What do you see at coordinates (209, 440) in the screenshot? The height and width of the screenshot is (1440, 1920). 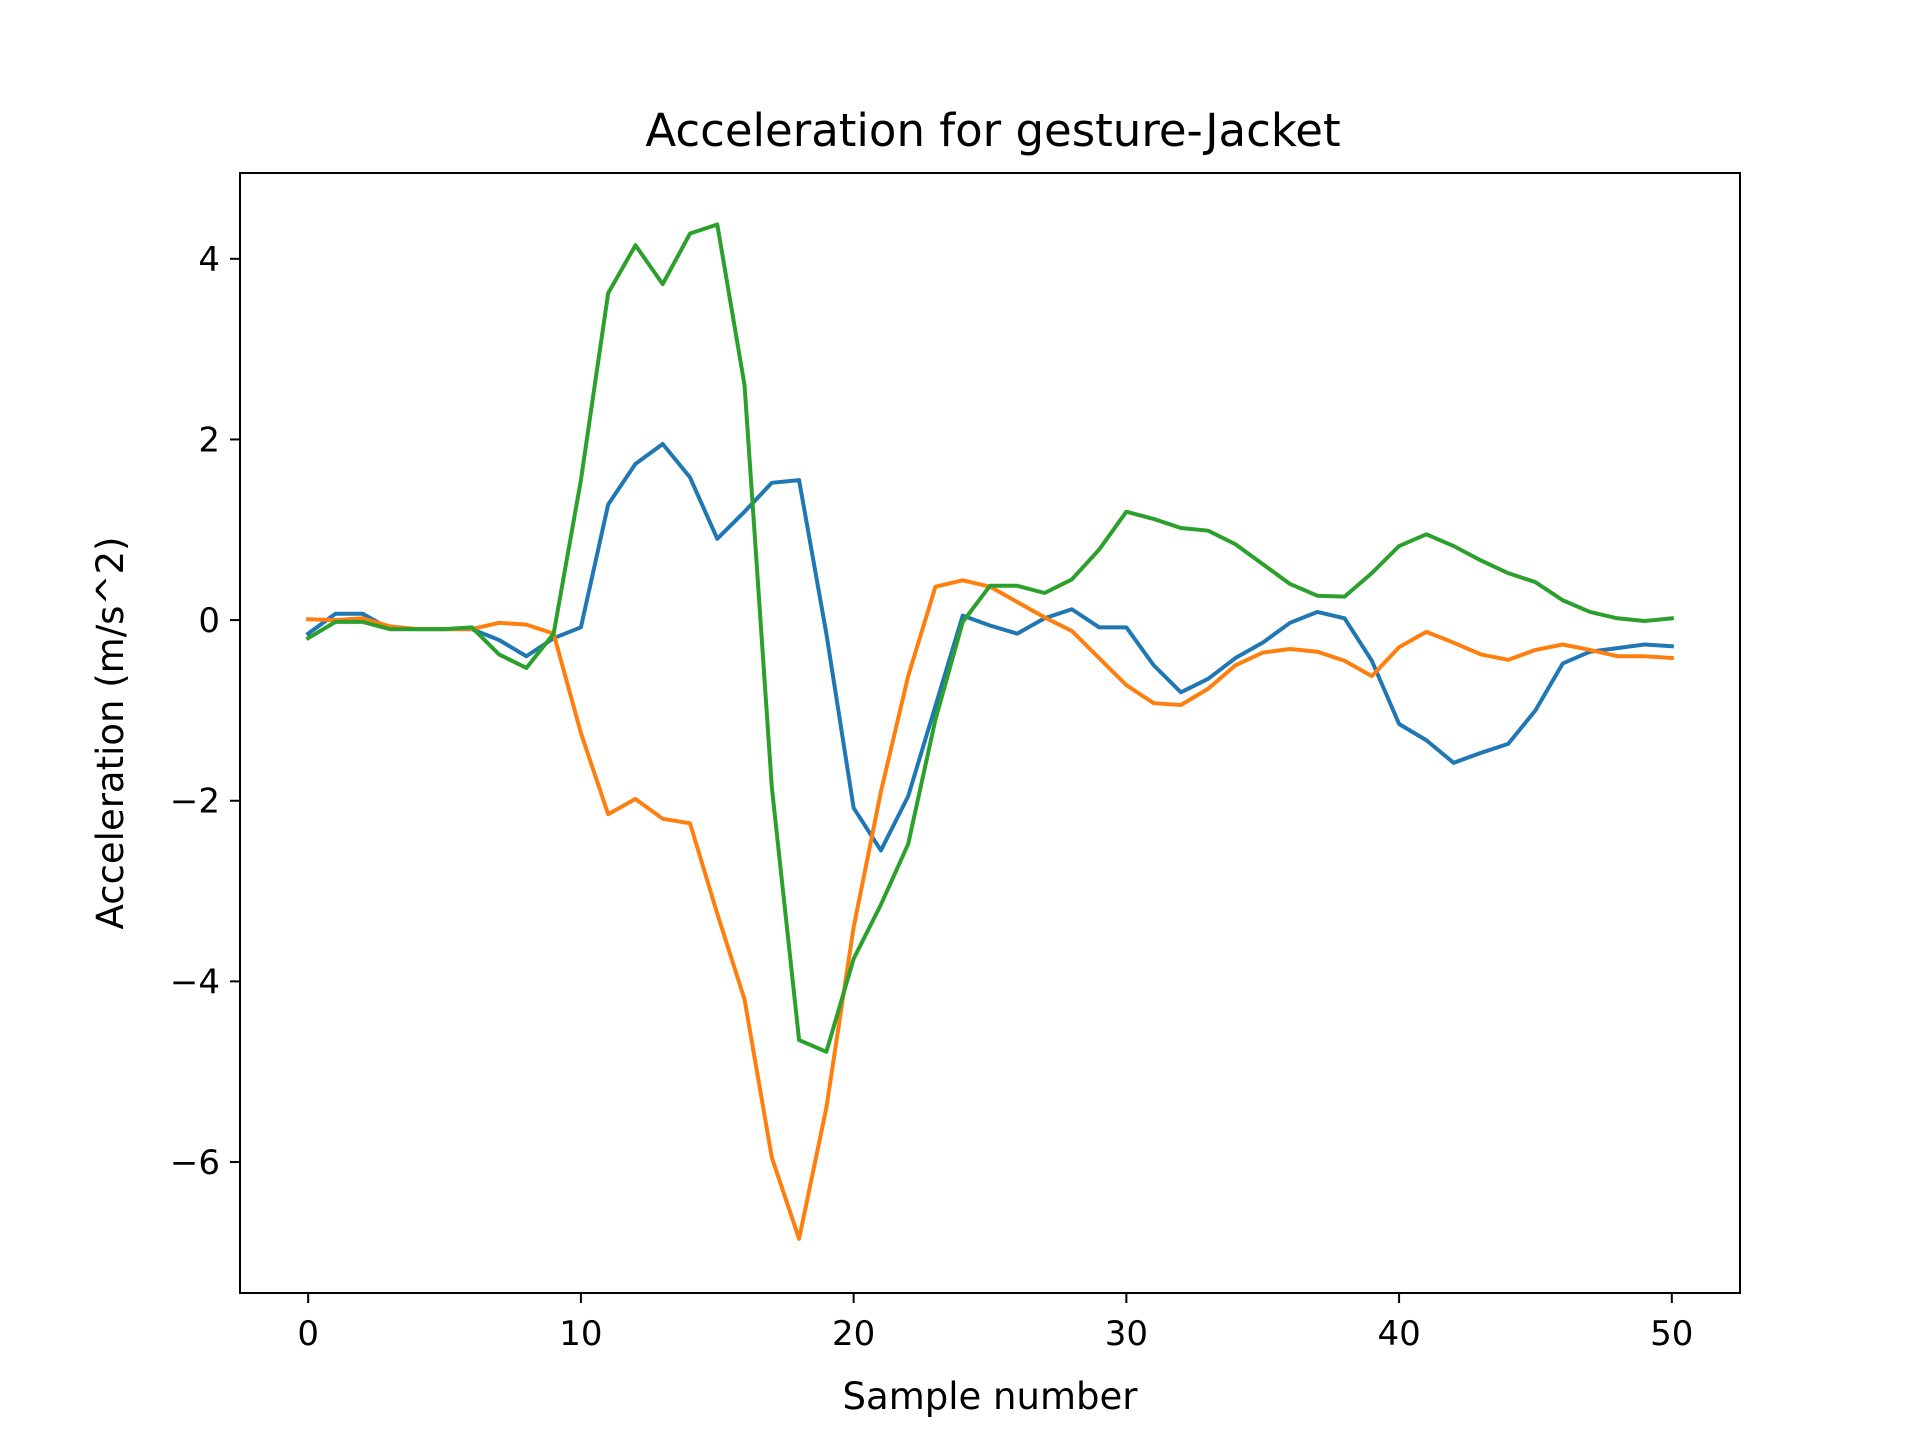 I see `y-tick-label: 2` at bounding box center [209, 440].